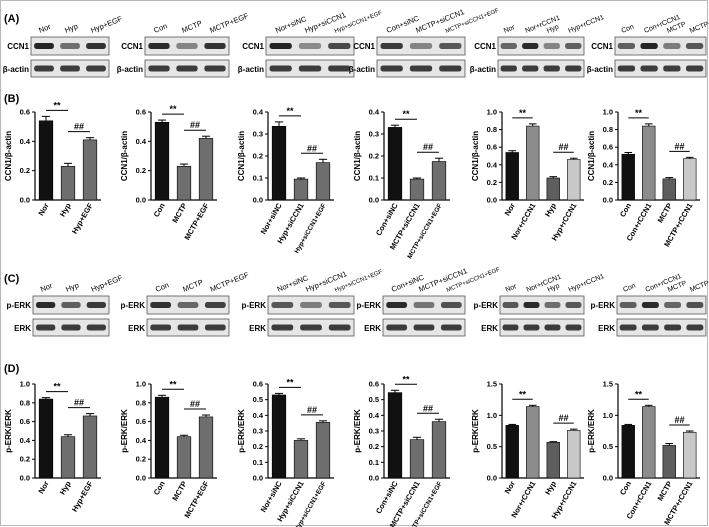  I want to click on panel-letter-c: (C), so click(12, 279).